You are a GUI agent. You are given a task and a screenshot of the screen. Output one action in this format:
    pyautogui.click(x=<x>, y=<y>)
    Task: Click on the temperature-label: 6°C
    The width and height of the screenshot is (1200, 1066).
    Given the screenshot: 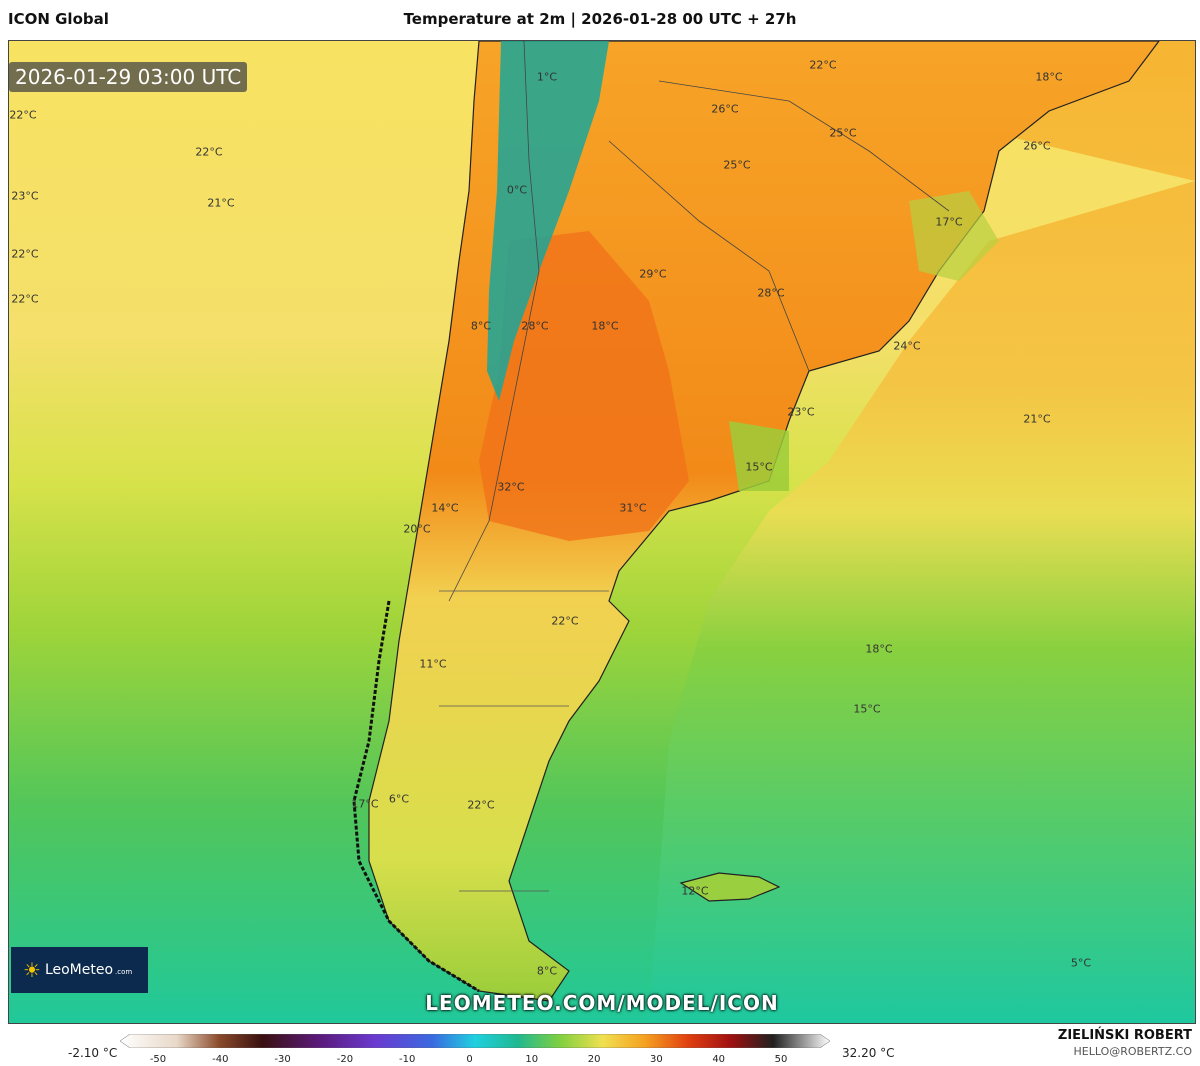 What is the action you would take?
    pyautogui.click(x=399, y=799)
    